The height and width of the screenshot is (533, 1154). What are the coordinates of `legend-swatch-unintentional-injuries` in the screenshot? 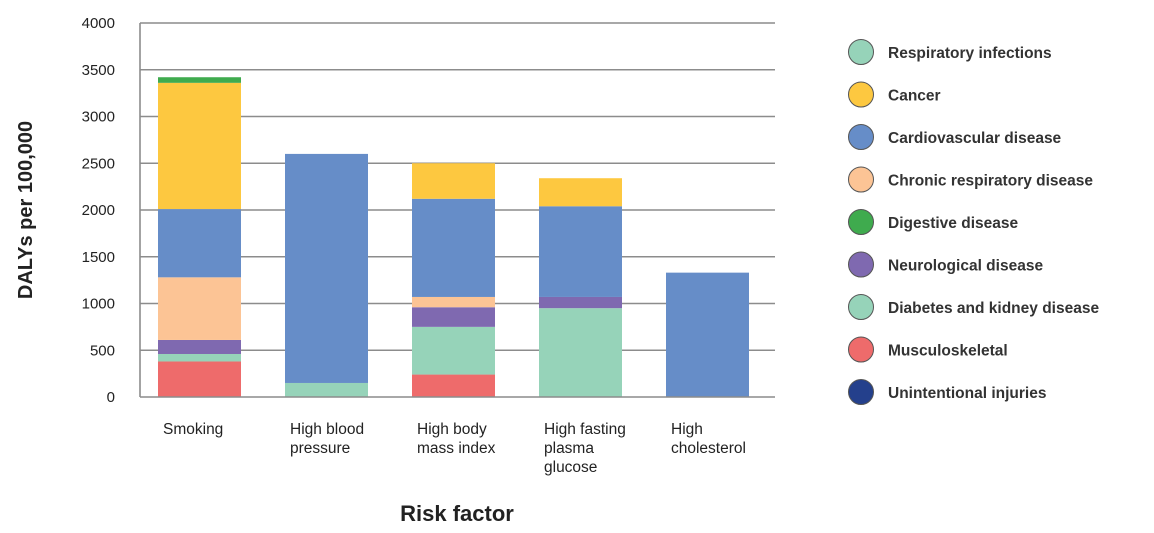 It's located at (861, 392).